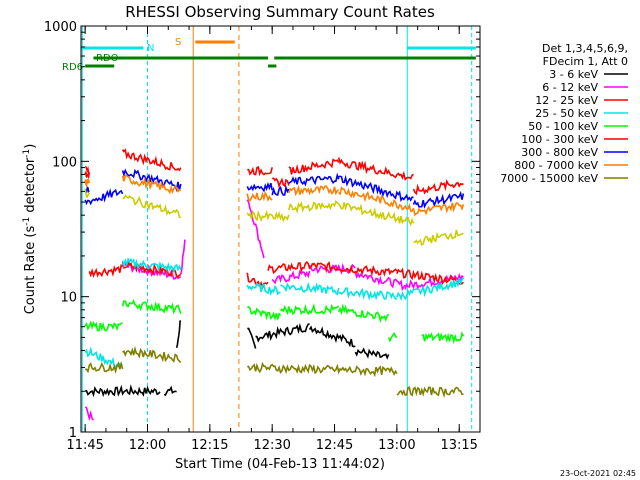 This screenshot has height=480, width=640. I want to click on legend-label: 50 - 100 keV, so click(563, 126).